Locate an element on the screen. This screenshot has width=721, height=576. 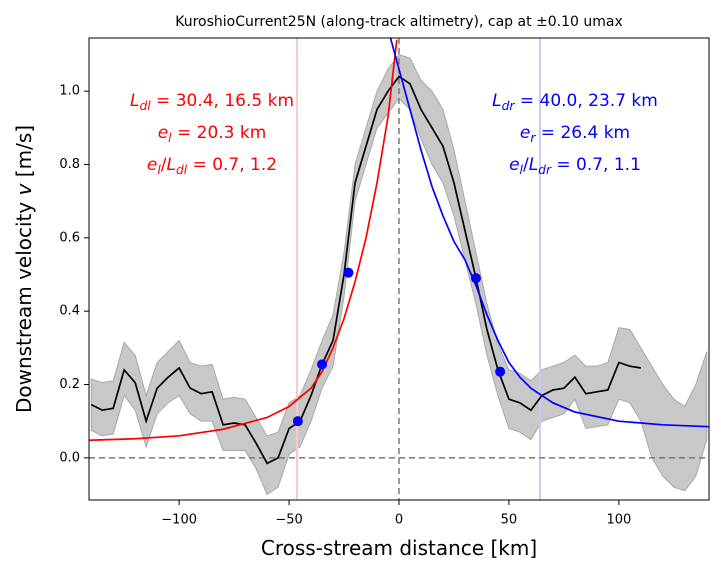
annotation: Ldr​ = 40.0, 23.7 km is located at coordinates (575, 102).